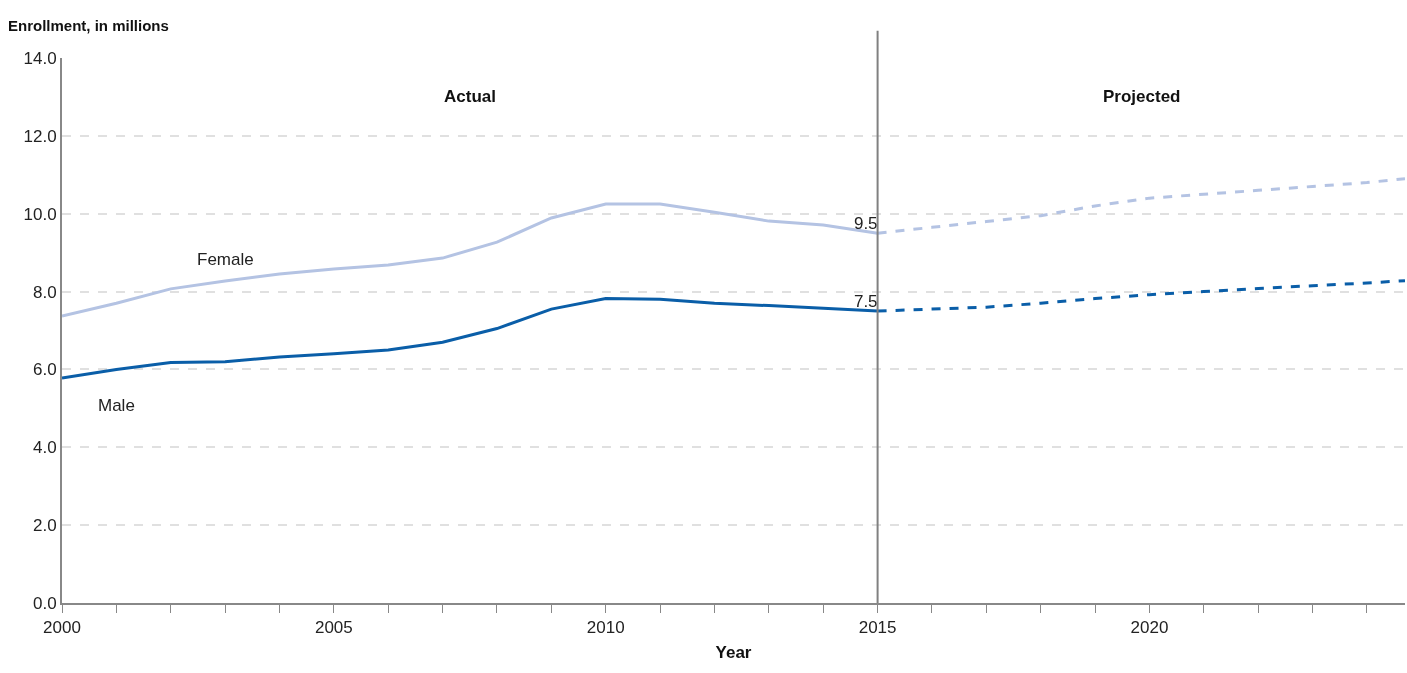  I want to click on x-tick-label: 2010, so click(605, 628).